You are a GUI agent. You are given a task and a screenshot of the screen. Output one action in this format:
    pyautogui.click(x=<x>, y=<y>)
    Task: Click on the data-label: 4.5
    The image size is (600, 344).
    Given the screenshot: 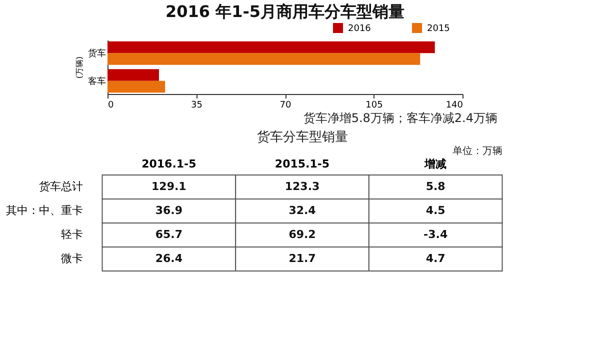 What is the action you would take?
    pyautogui.click(x=436, y=210)
    